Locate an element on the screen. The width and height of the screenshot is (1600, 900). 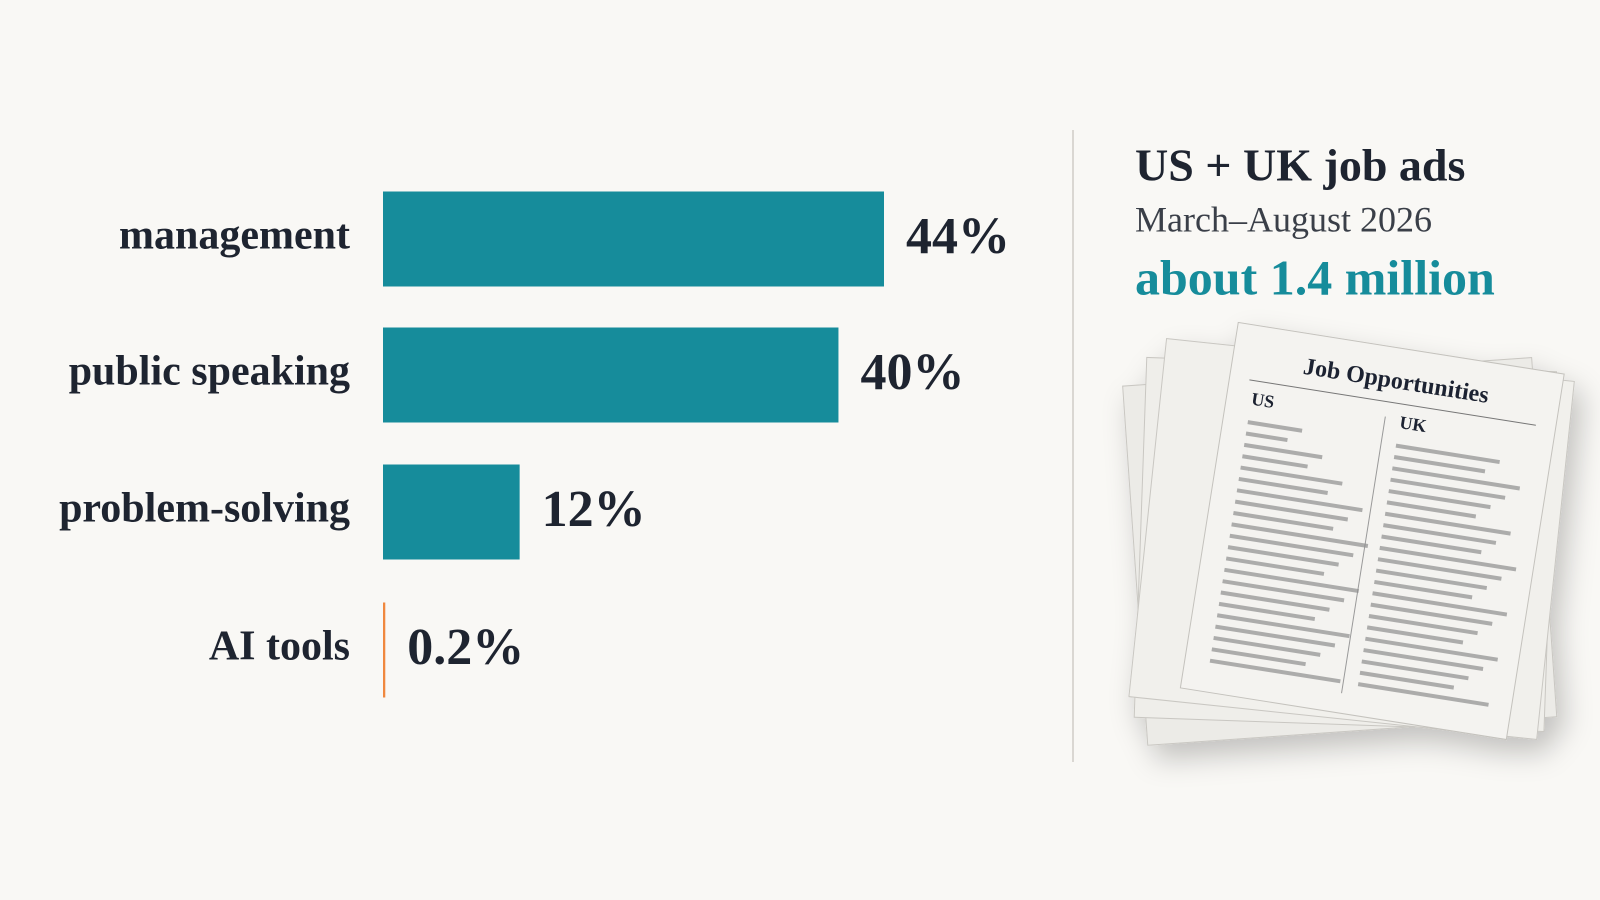
value-label: 0.2% is located at coordinates (465, 647).